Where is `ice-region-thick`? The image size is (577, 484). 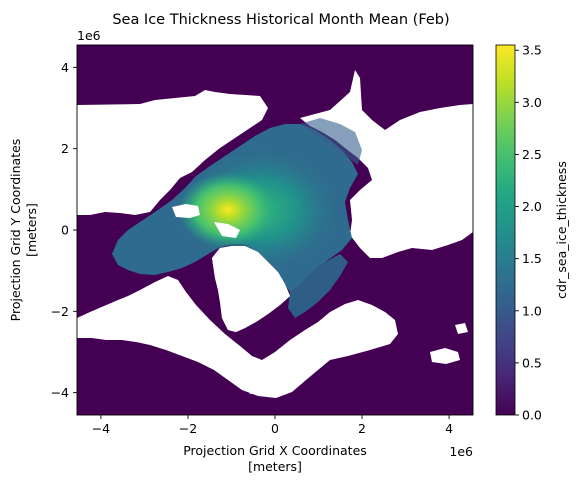
ice-region-thick is located at coordinates (228, 210).